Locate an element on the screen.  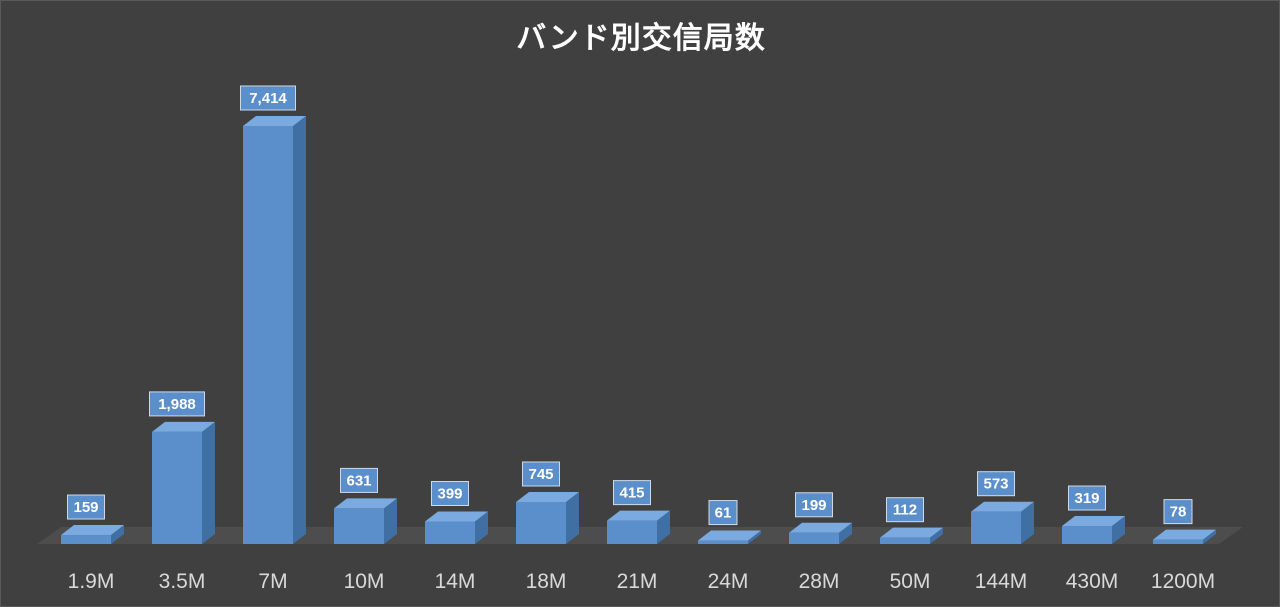
data-label: 319 is located at coordinates (1086, 498).